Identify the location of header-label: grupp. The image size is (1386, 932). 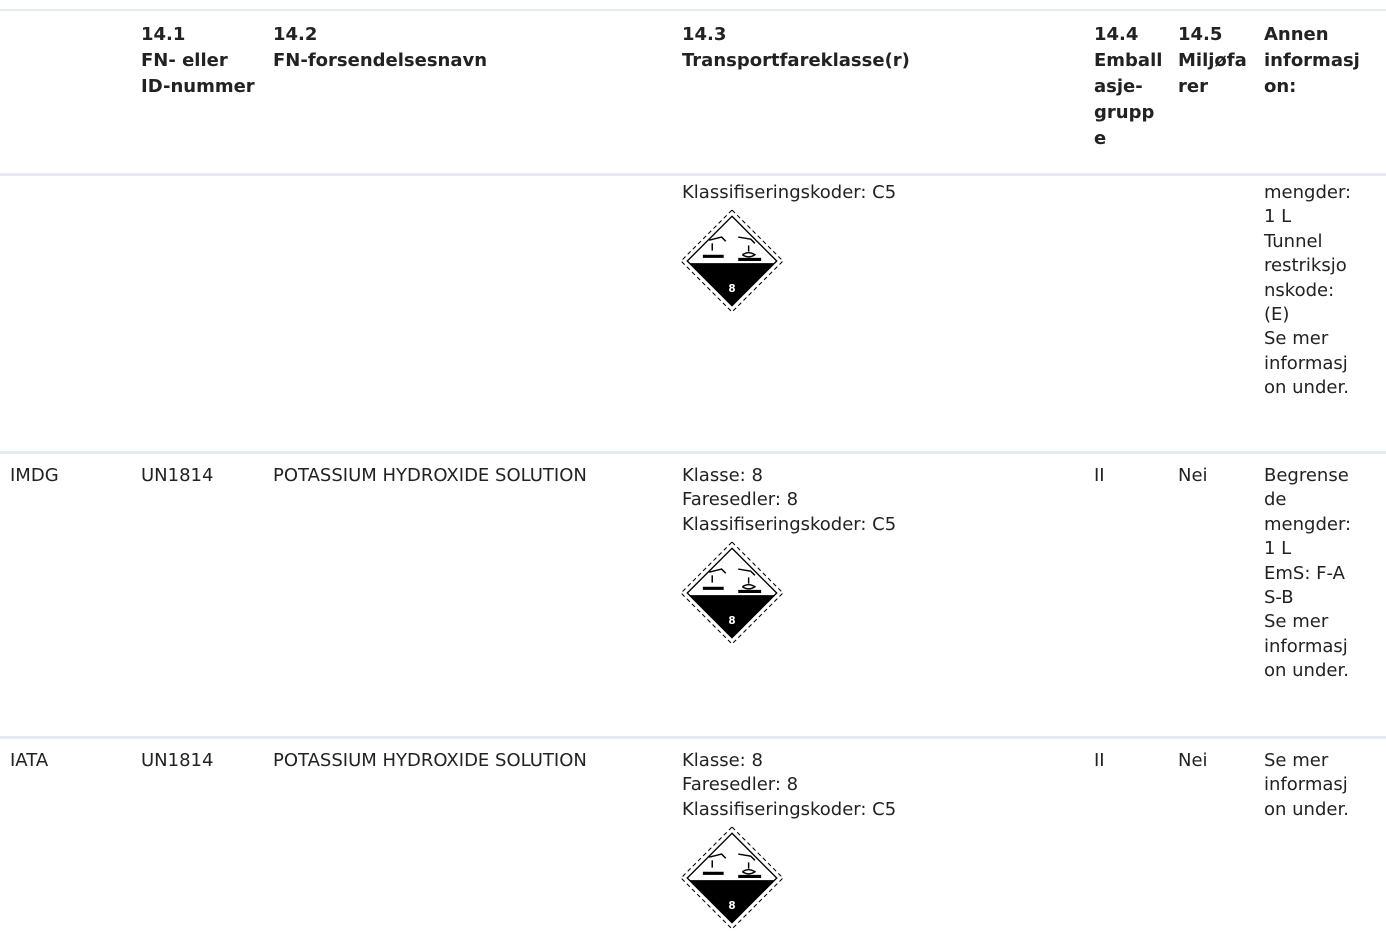
(1124, 112).